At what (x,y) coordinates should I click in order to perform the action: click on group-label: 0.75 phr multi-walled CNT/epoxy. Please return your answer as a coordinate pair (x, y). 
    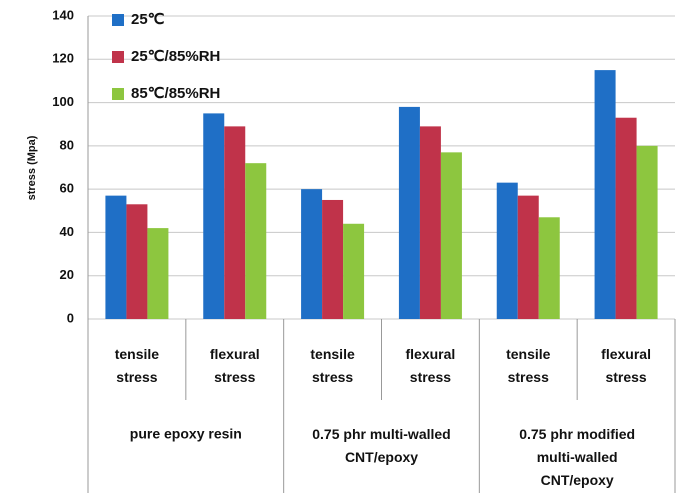
    Looking at the image, I should click on (381, 445).